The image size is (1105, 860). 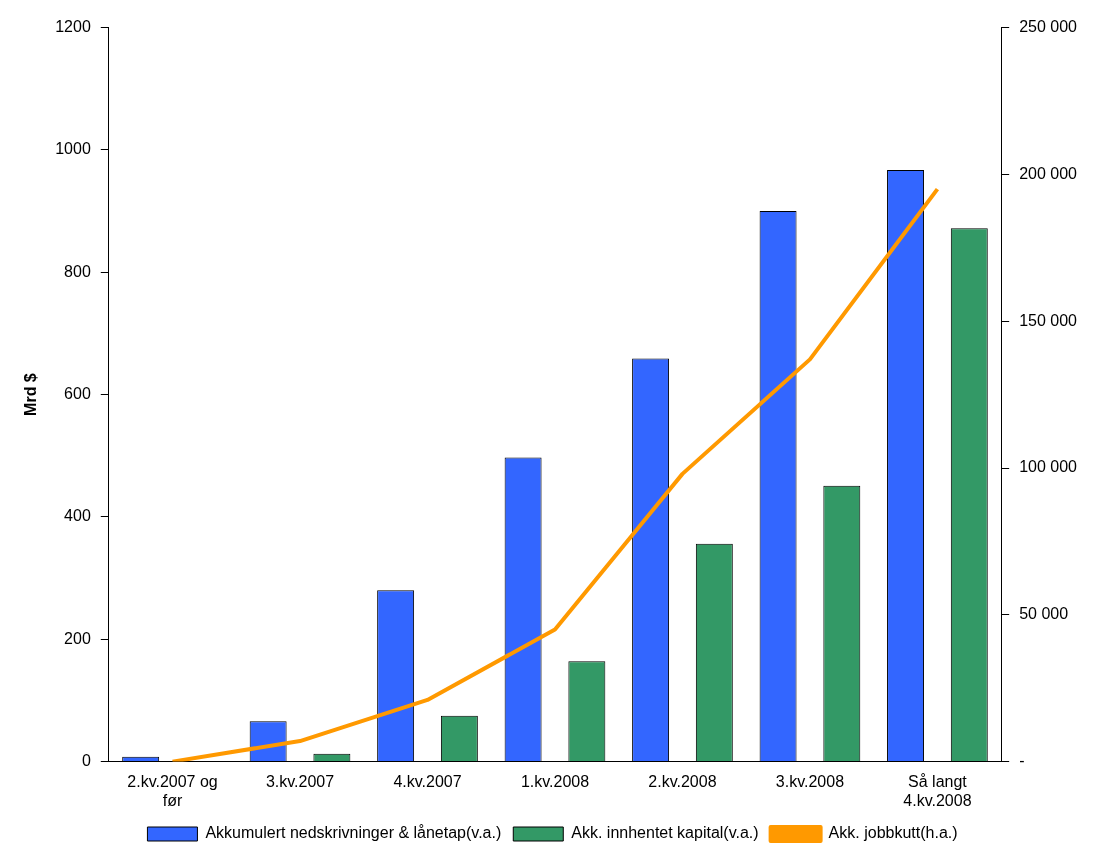 I want to click on y2-tick-label: 200 000, so click(x=1048, y=173).